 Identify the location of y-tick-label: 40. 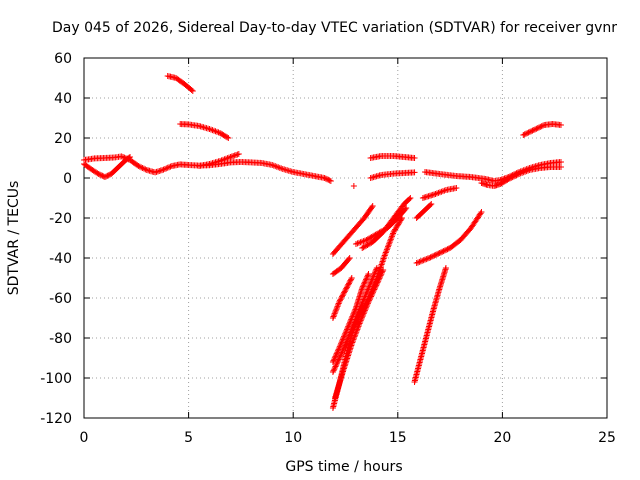
(63, 99).